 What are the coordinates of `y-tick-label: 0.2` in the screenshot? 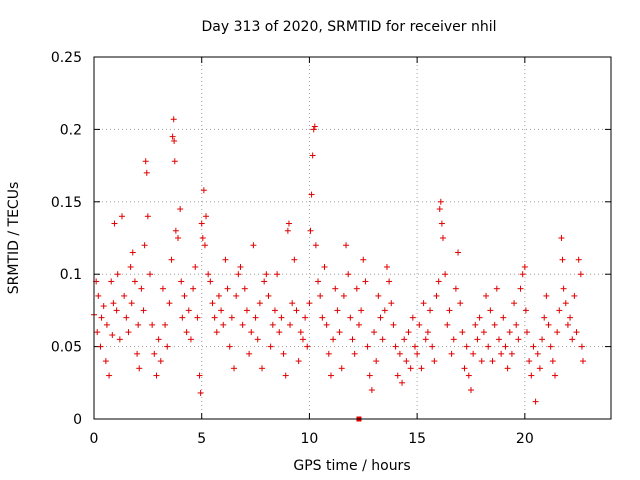 It's located at (71, 130).